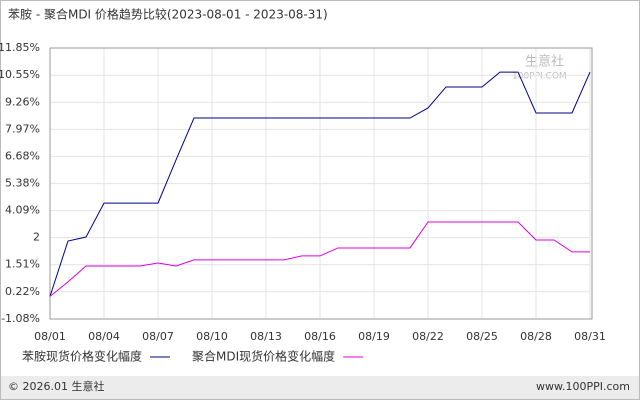 The width and height of the screenshot is (640, 400). What do you see at coordinates (320, 336) in the screenshot?
I see `x-tick-label: 08/16` at bounding box center [320, 336].